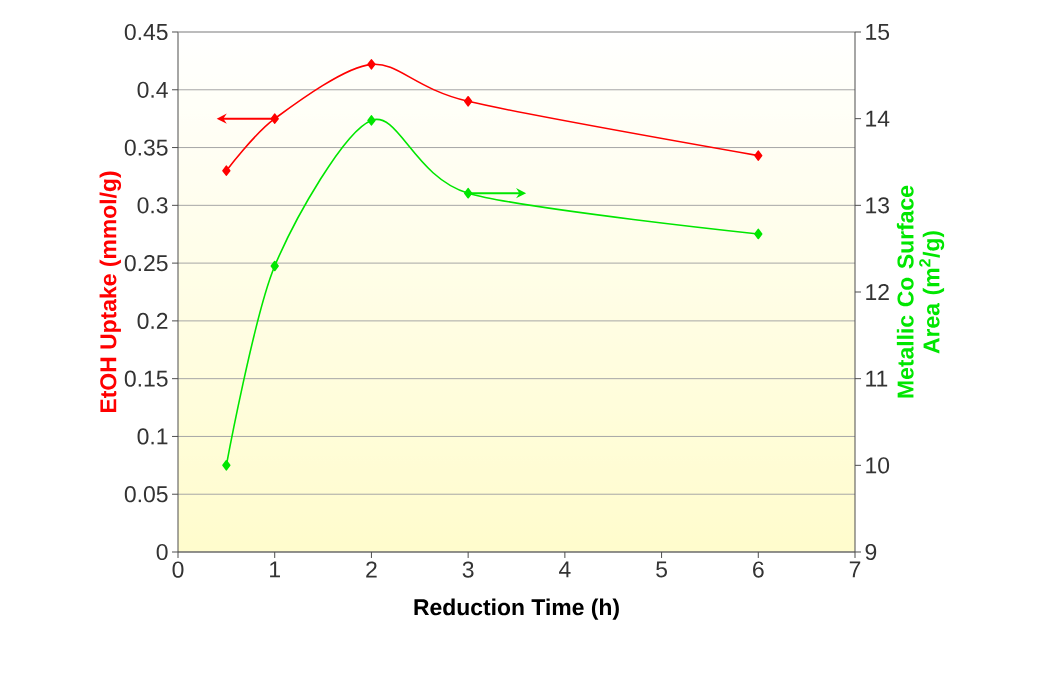 The height and width of the screenshot is (697, 1045). Describe the element at coordinates (878, 465) in the screenshot. I see `y2-tick-label: 10` at that location.